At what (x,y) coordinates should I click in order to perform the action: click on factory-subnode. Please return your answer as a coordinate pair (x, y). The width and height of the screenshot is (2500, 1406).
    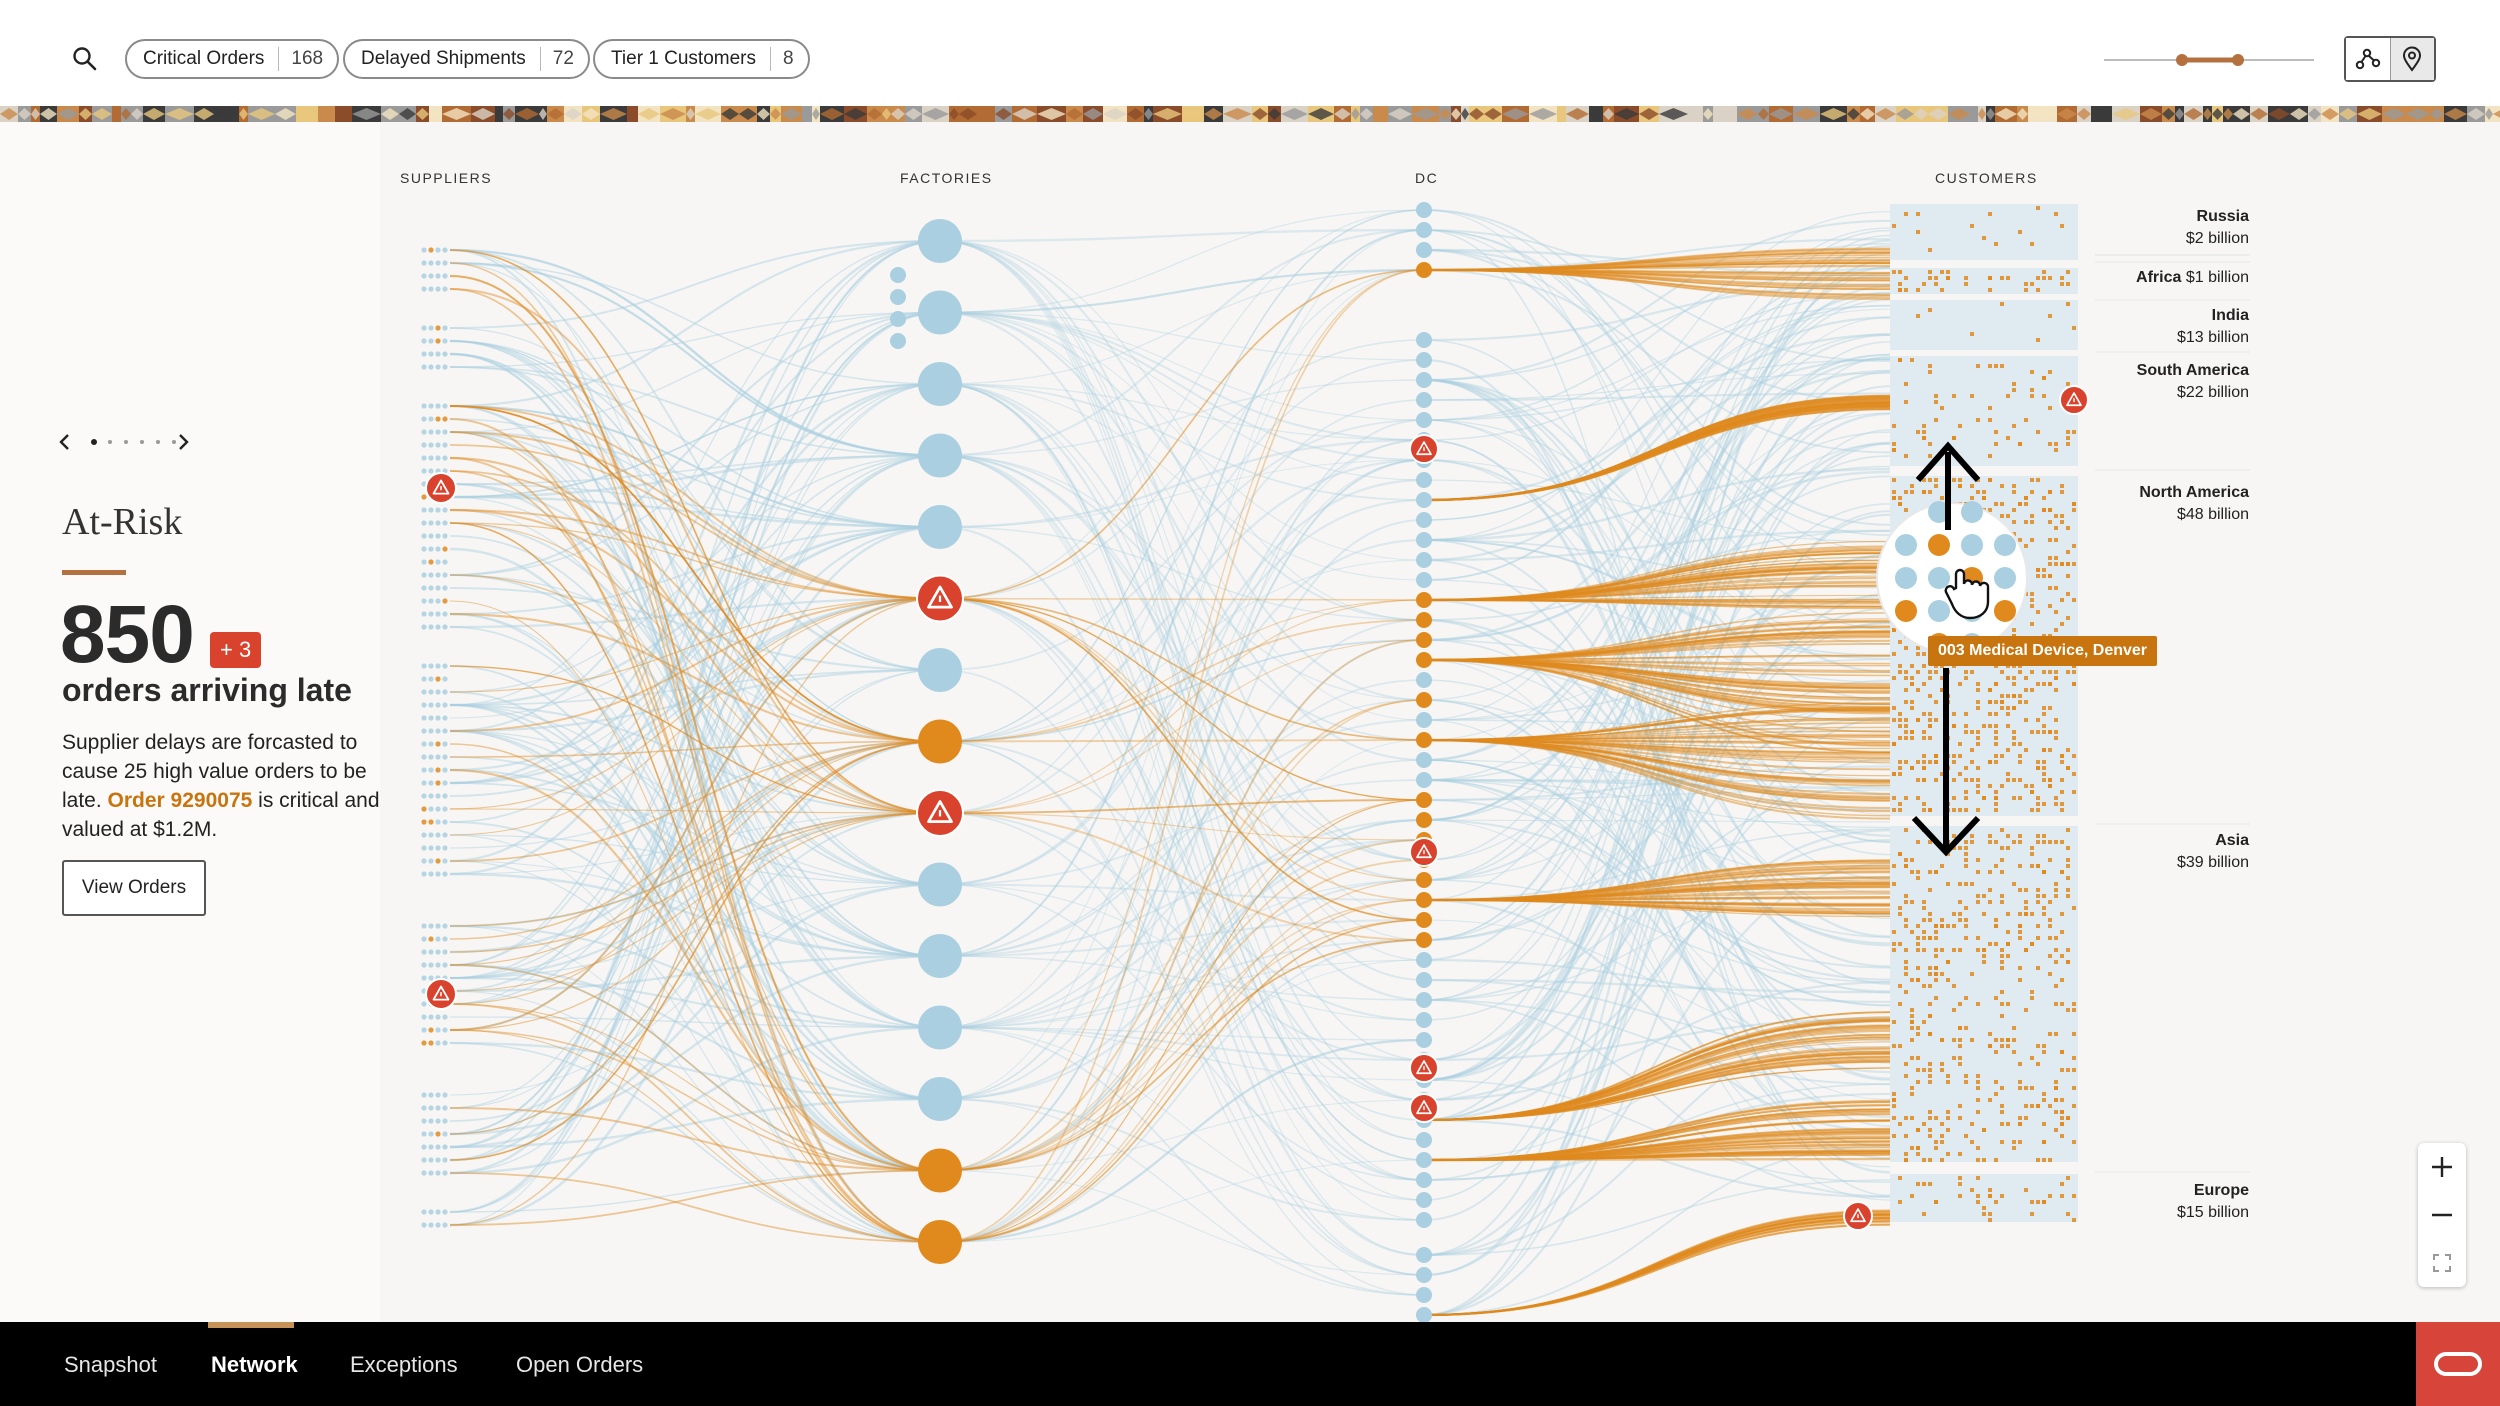
    Looking at the image, I should click on (898, 297).